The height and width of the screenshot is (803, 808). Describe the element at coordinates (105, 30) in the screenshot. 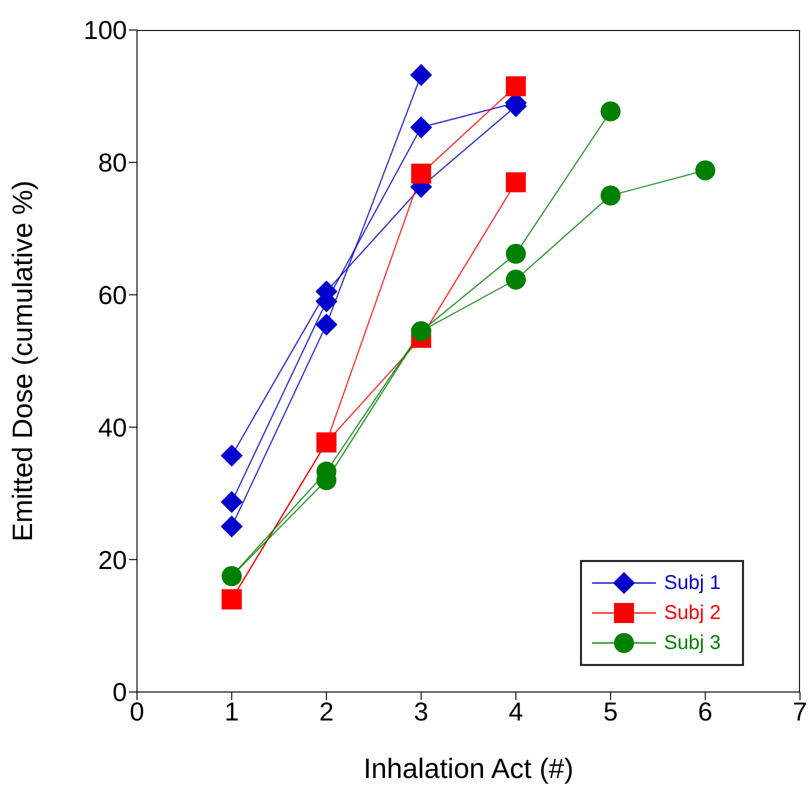

I see `y-tick-label: 100` at that location.